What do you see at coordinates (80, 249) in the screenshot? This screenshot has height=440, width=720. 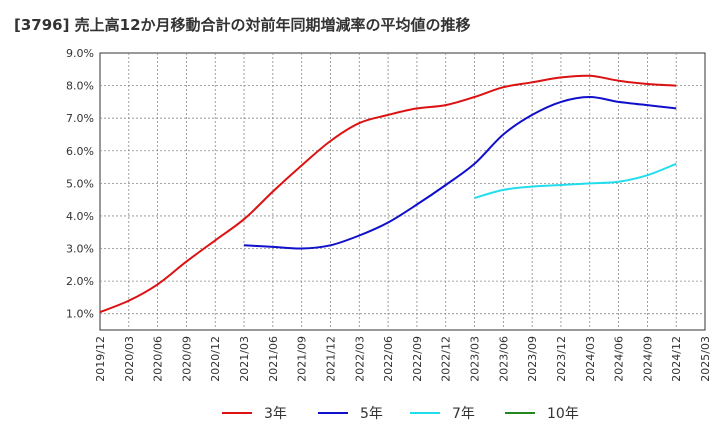 I see `y-tick-label: 3.0%` at bounding box center [80, 249].